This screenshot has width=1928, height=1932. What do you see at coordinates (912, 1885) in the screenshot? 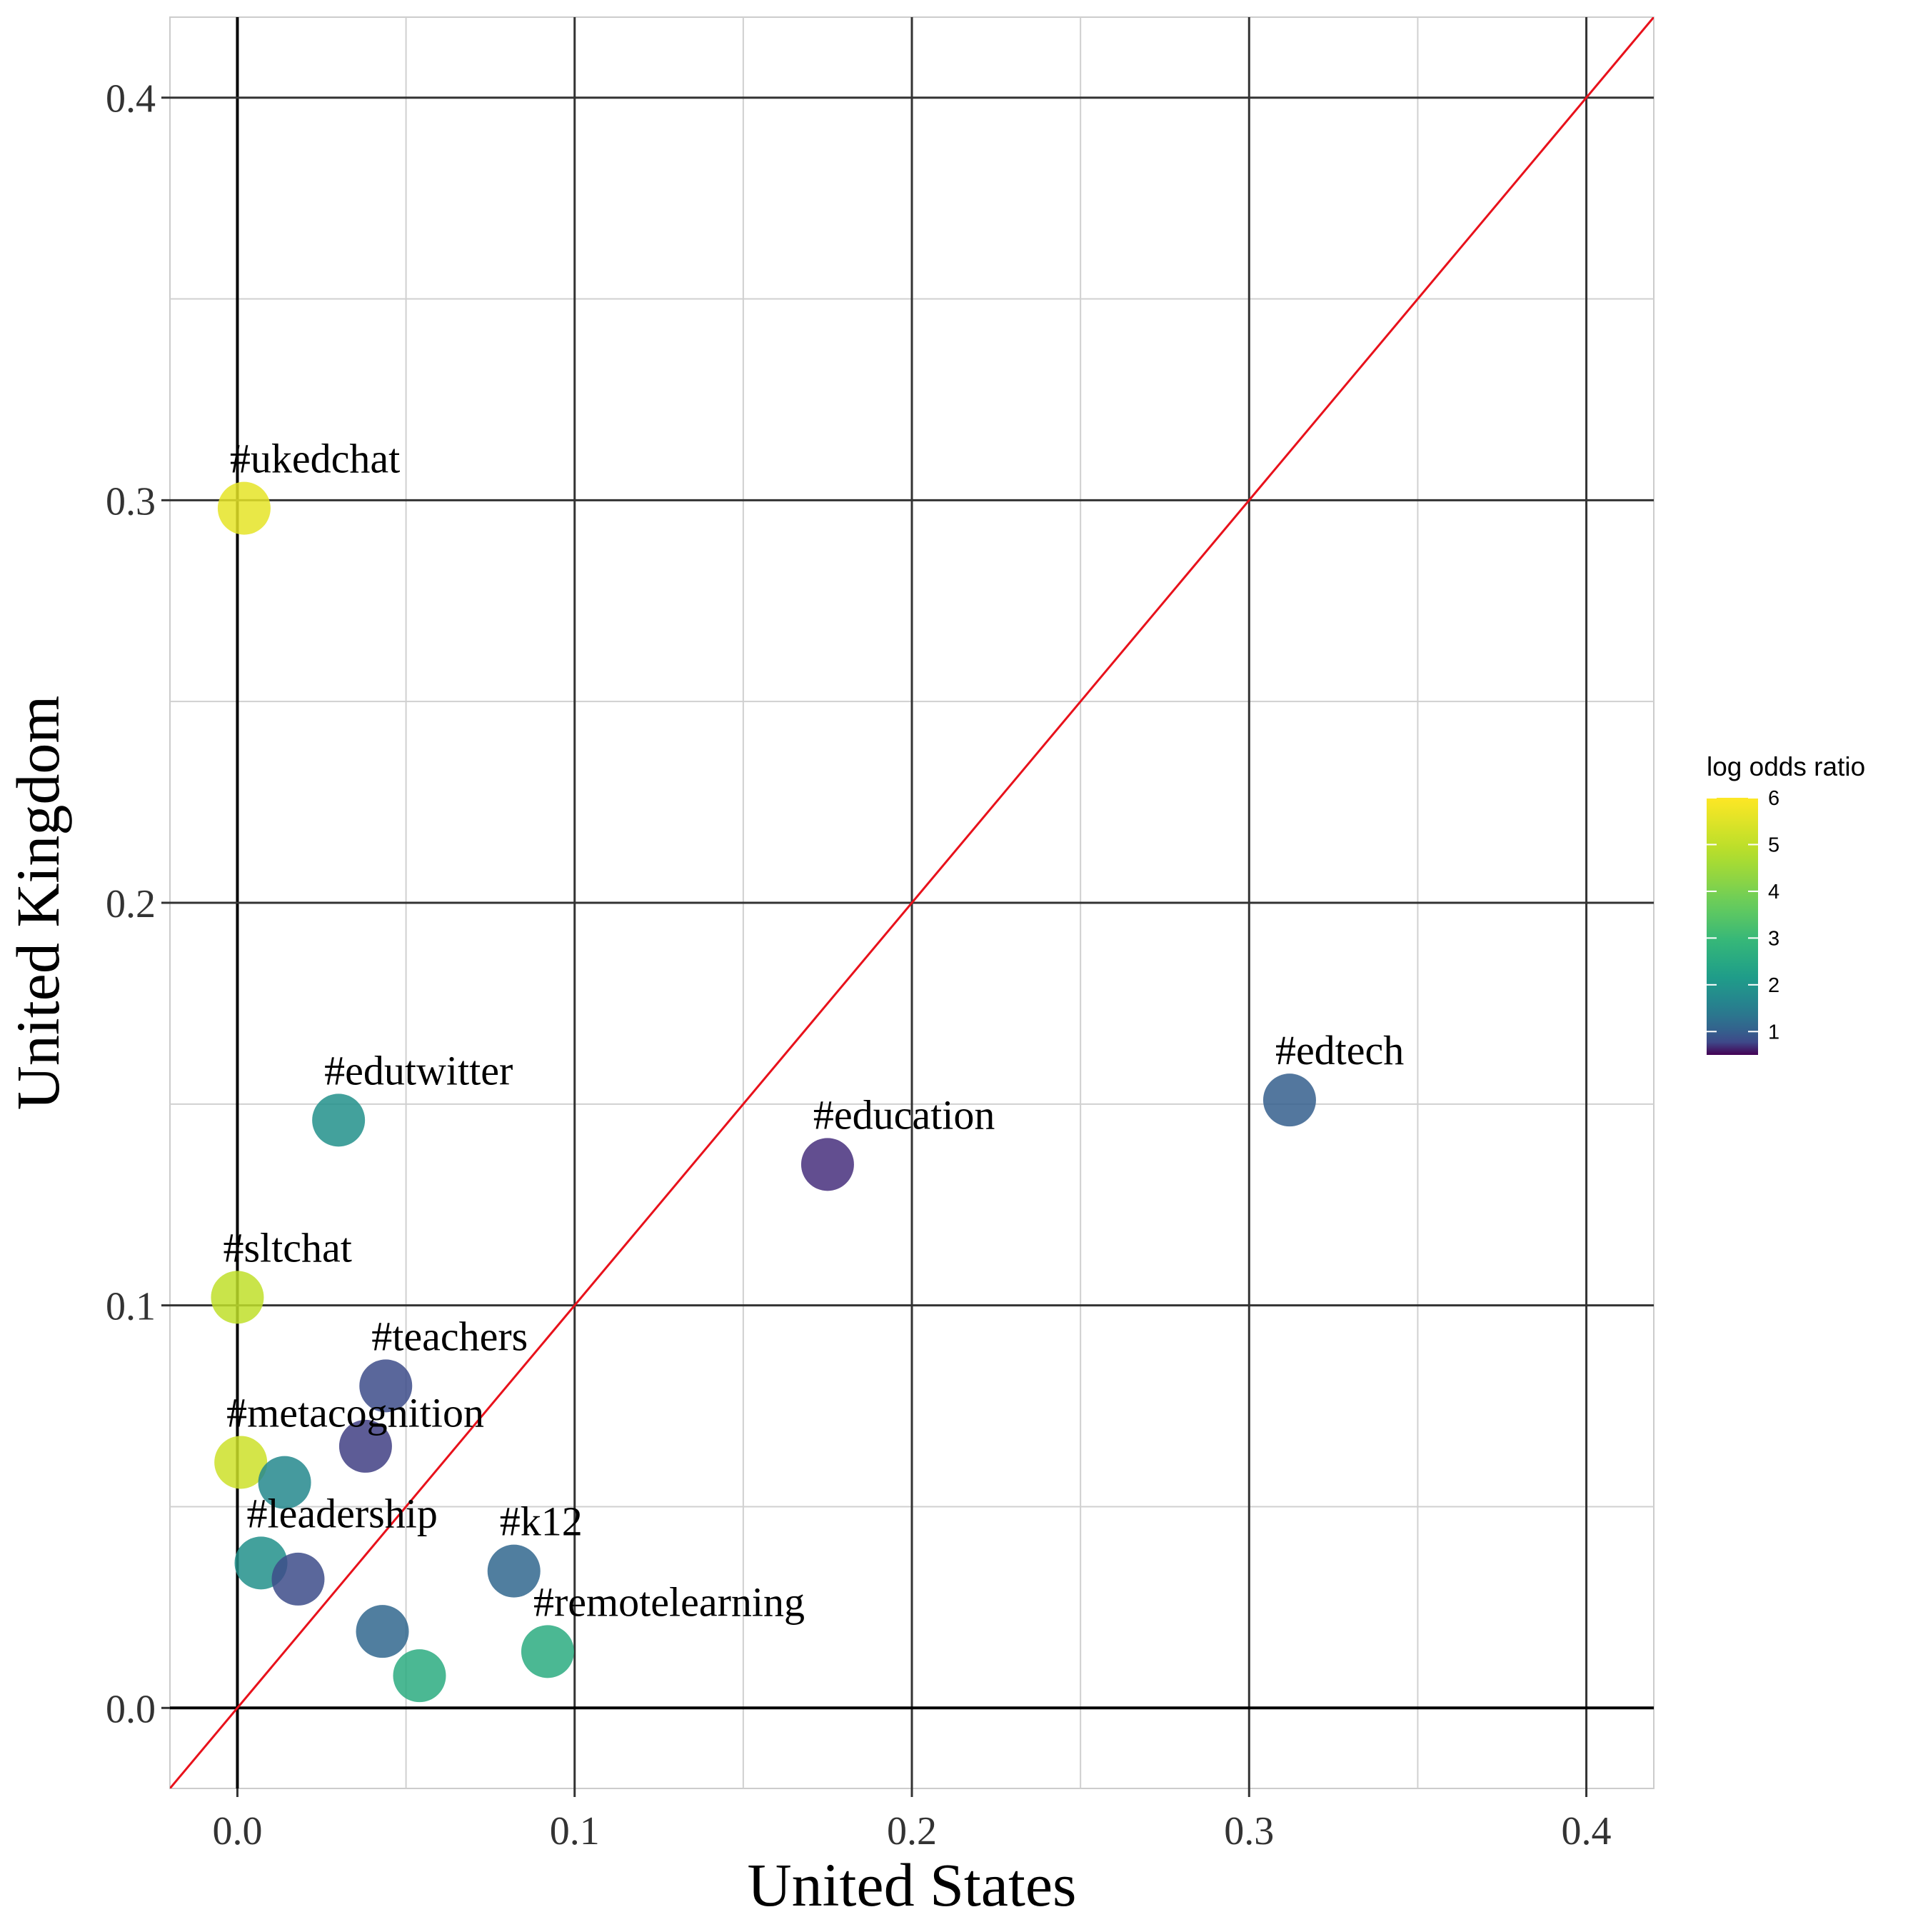
I see `x-axis-title: United States` at bounding box center [912, 1885].